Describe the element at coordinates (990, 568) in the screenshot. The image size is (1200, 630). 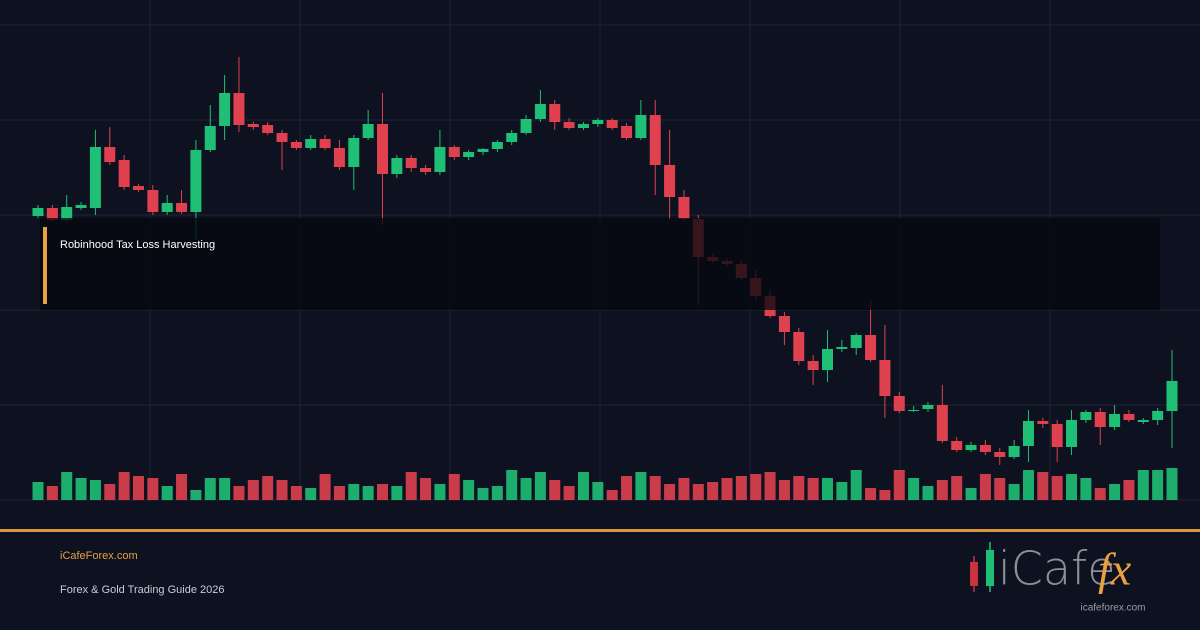
I see `logo-icon` at that location.